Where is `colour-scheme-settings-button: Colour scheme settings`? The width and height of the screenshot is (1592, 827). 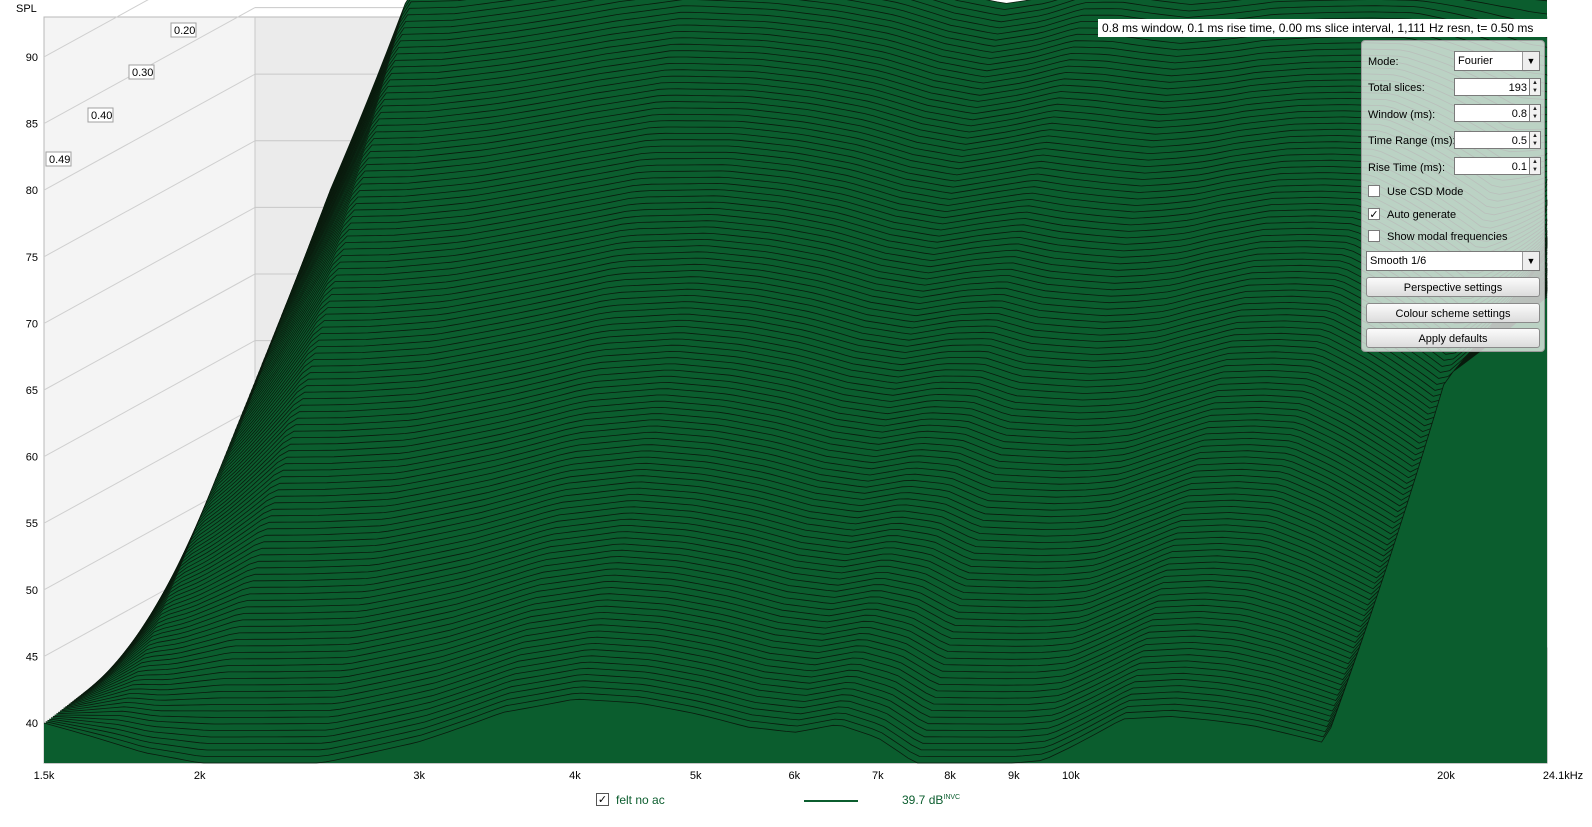
colour-scheme-settings-button: Colour scheme settings is located at coordinates (1453, 313).